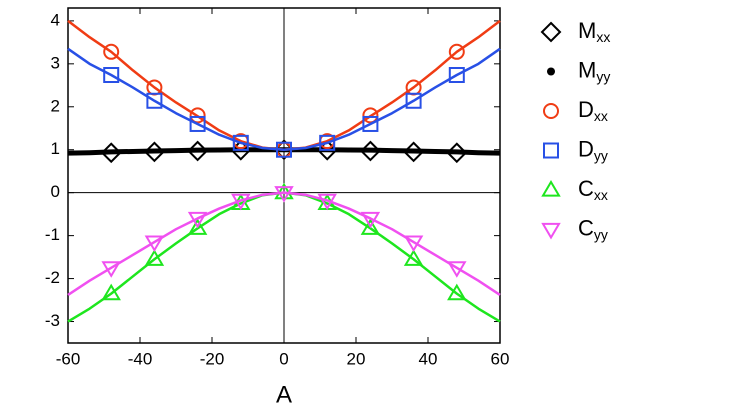 The height and width of the screenshot is (415, 747). Describe the element at coordinates (52, 277) in the screenshot. I see `y-tick-label: -2` at that location.